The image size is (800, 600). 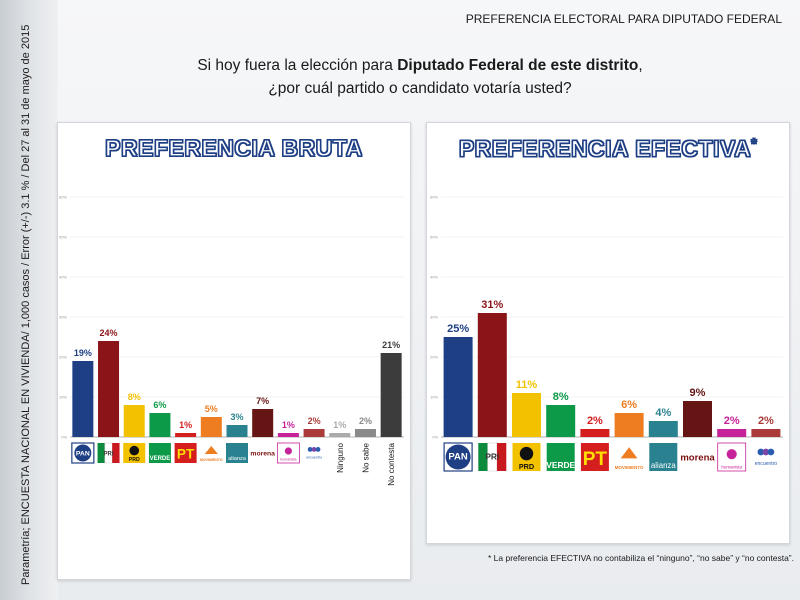 I want to click on data-label-nocontesta: 21%, so click(x=391, y=345).